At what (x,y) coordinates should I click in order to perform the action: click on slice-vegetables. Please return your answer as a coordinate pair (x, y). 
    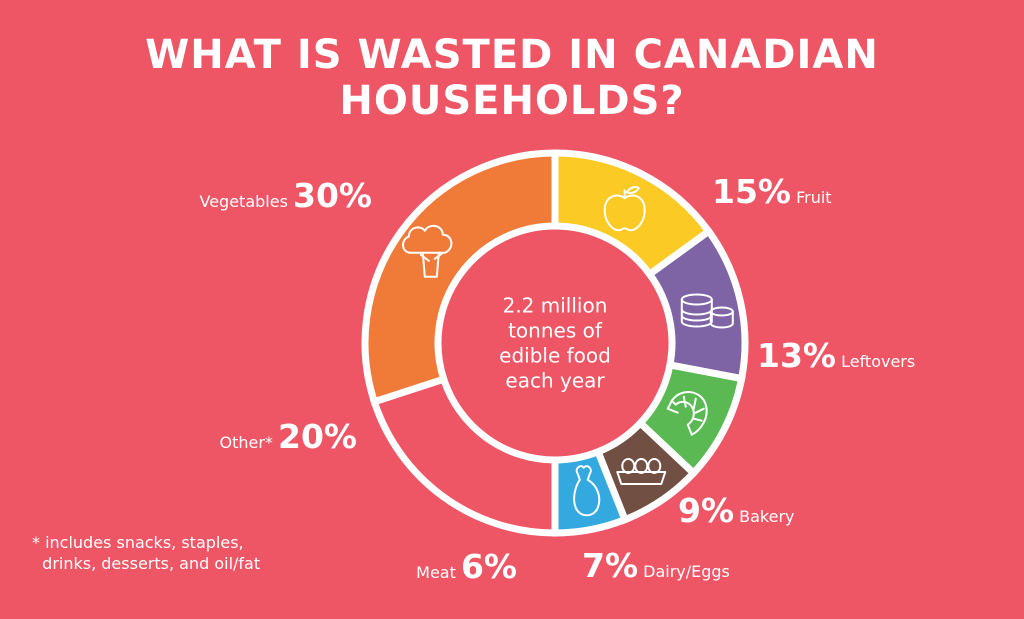
    Looking at the image, I should click on (460, 278).